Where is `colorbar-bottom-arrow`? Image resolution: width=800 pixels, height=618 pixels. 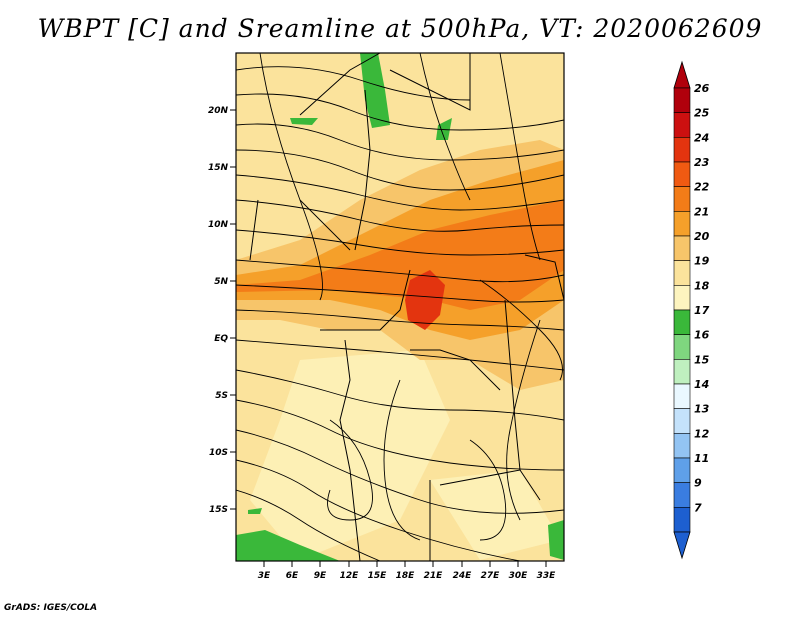
colorbar-bottom-arrow is located at coordinates (682, 545).